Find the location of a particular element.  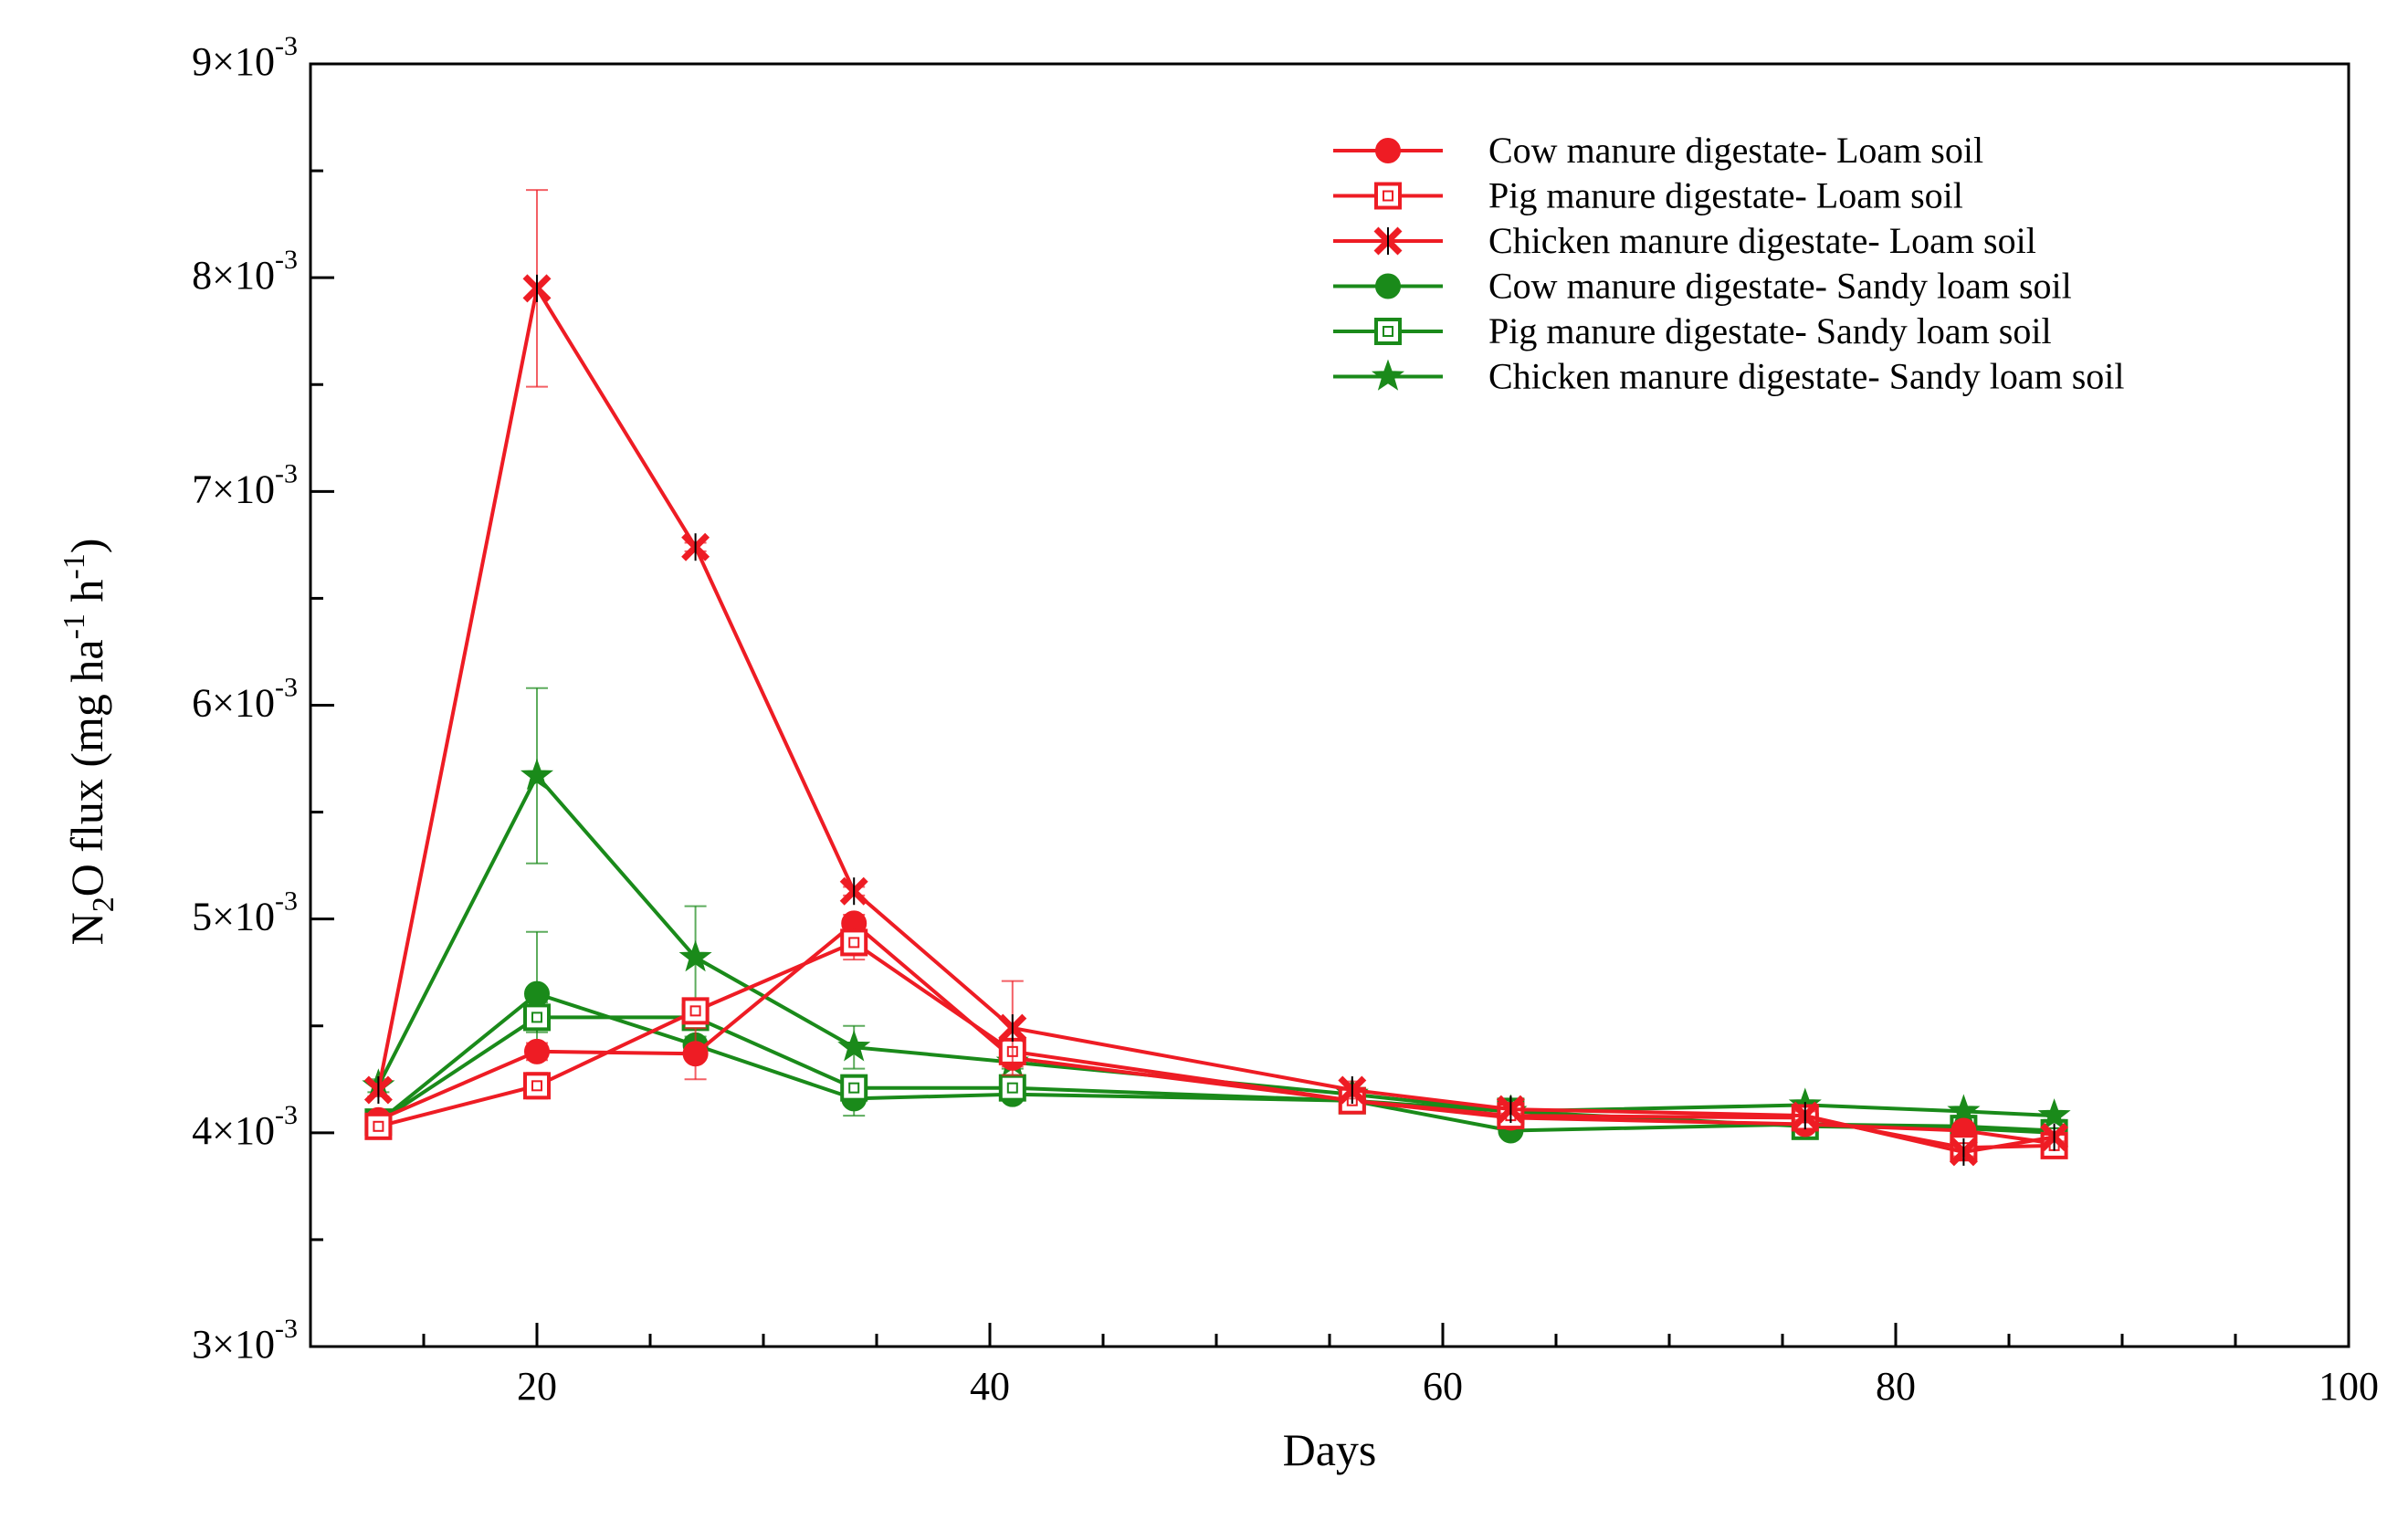

legend-entry-1: Cow manure digestate- Loam soil is located at coordinates (1658, 150).